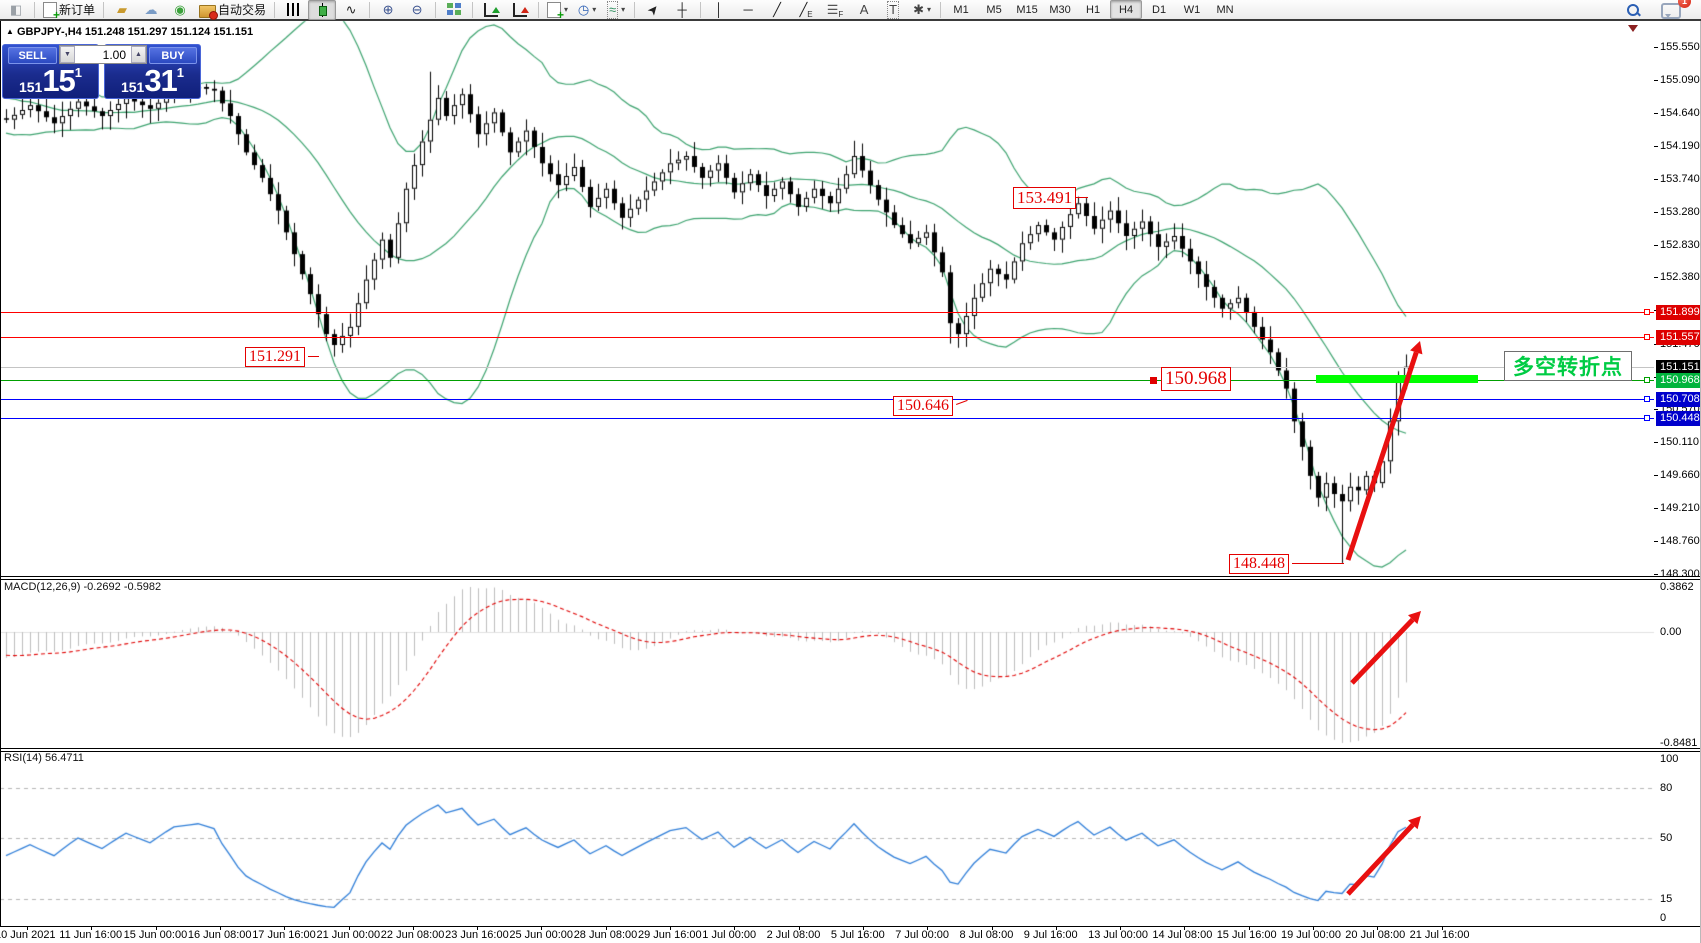 Image resolution: width=1701 pixels, height=943 pixels. Describe the element at coordinates (1192, 9) in the screenshot. I see `timeframe-button-w1: W1` at that location.